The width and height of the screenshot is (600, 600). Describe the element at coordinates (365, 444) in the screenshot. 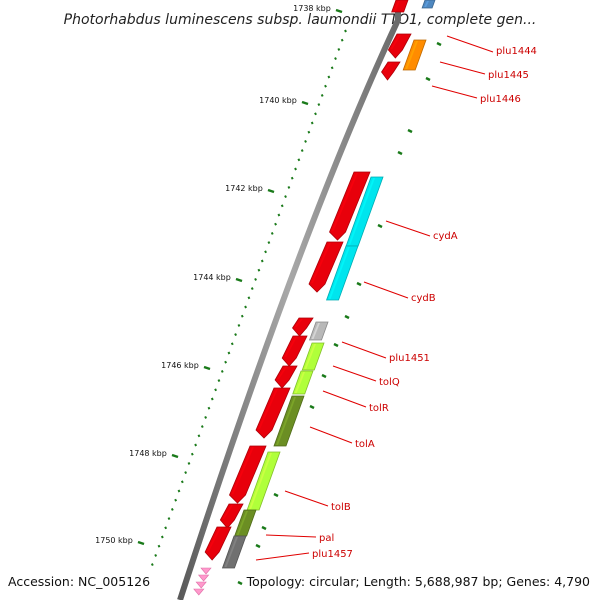

I see `gene-label: tolA` at that location.